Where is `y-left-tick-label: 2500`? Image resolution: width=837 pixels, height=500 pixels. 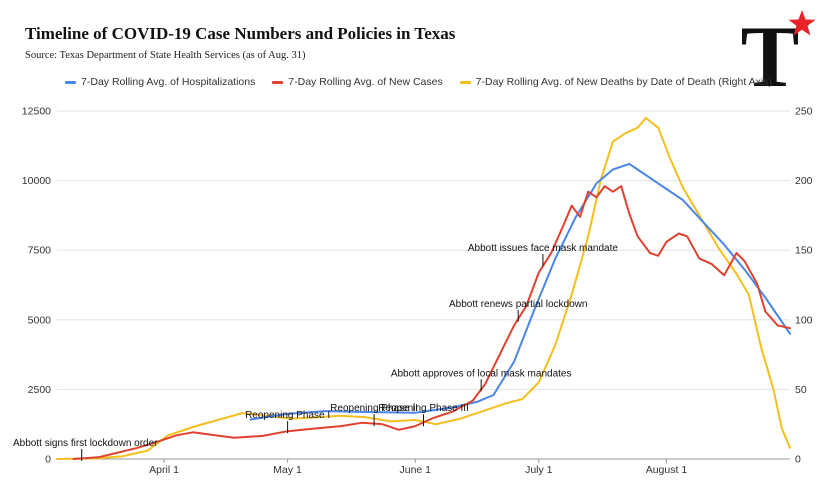 y-left-tick-label: 2500 is located at coordinates (40, 390).